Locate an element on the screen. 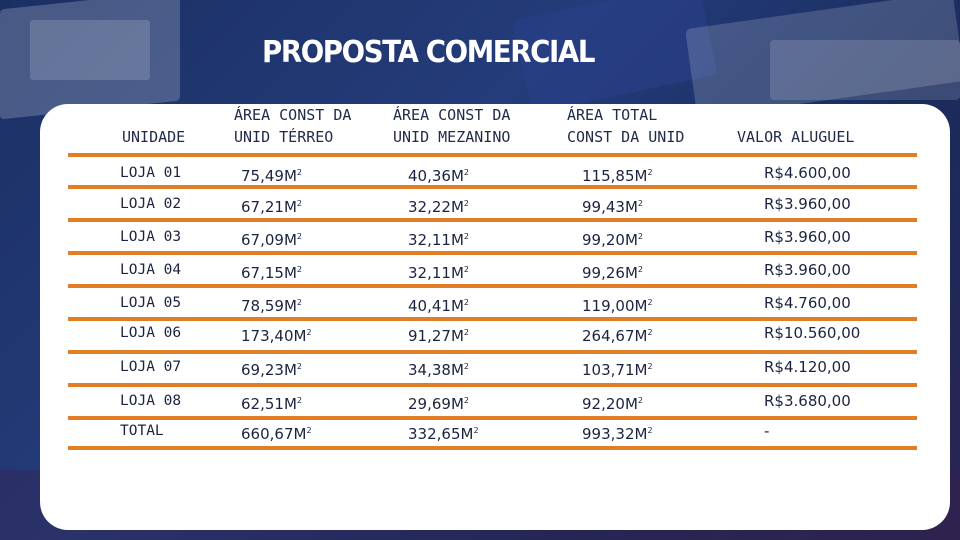 The image size is (960, 540). cell-terreo: 67,15M2 is located at coordinates (271, 271).